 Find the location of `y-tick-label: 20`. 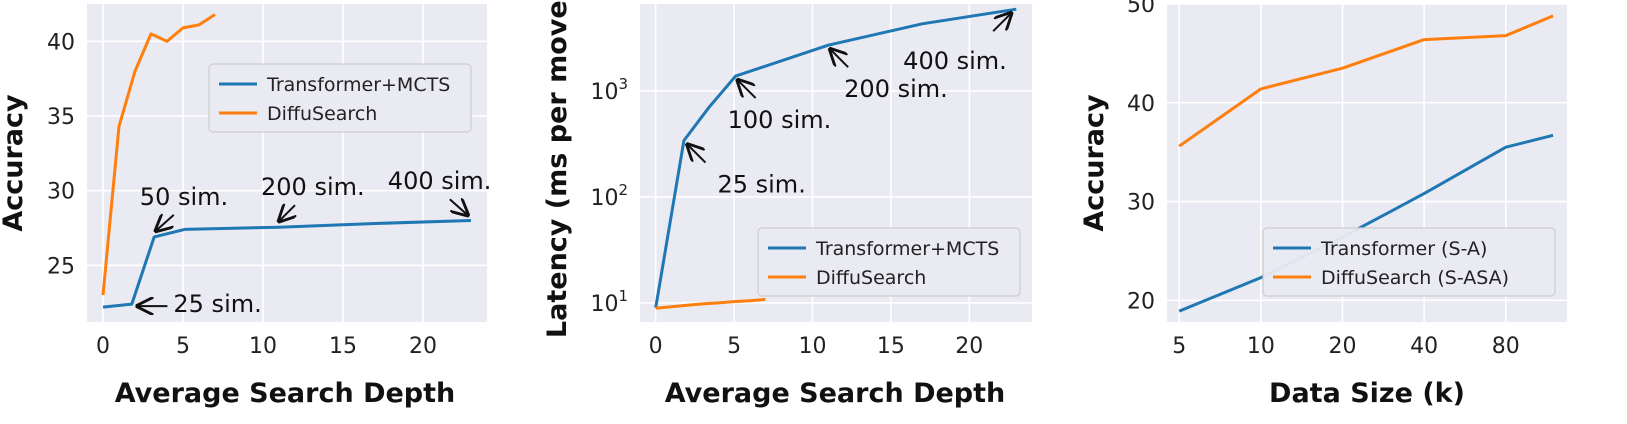

y-tick-label: 20 is located at coordinates (1141, 301).